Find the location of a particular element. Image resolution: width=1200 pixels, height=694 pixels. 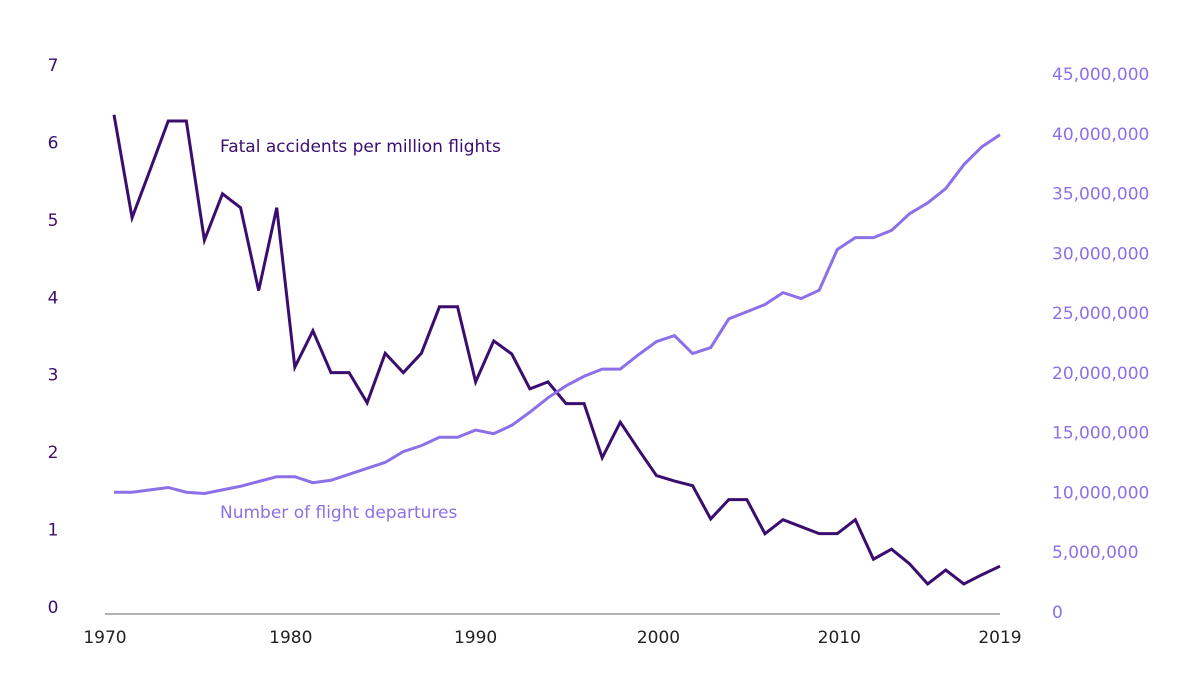

y2-tick-label: 45,000,000 is located at coordinates (1100, 75).